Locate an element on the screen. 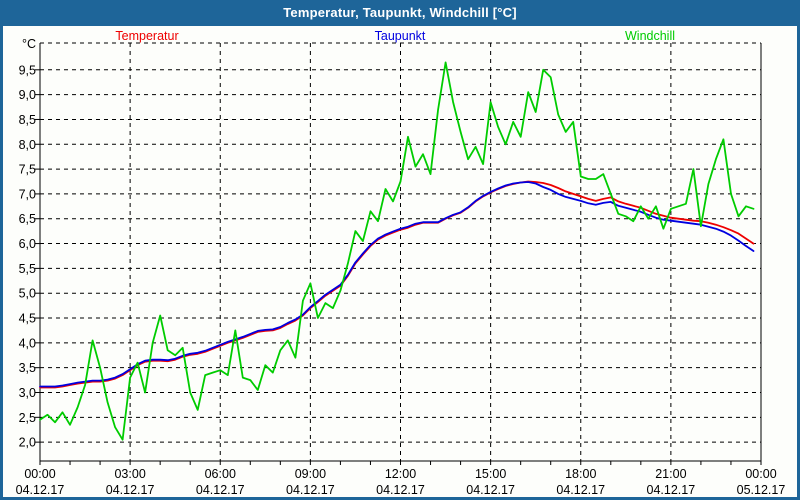 This screenshot has height=500, width=800. x-tick-time: 06:00 is located at coordinates (220, 474).